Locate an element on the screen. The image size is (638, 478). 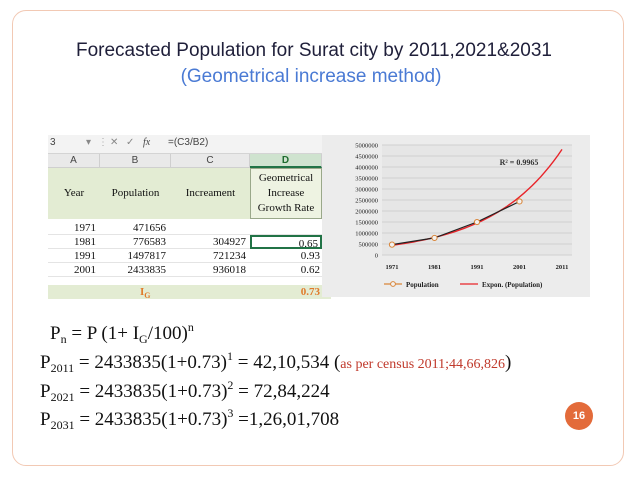
y-tick-label: 2000000 is located at coordinates (366, 212).